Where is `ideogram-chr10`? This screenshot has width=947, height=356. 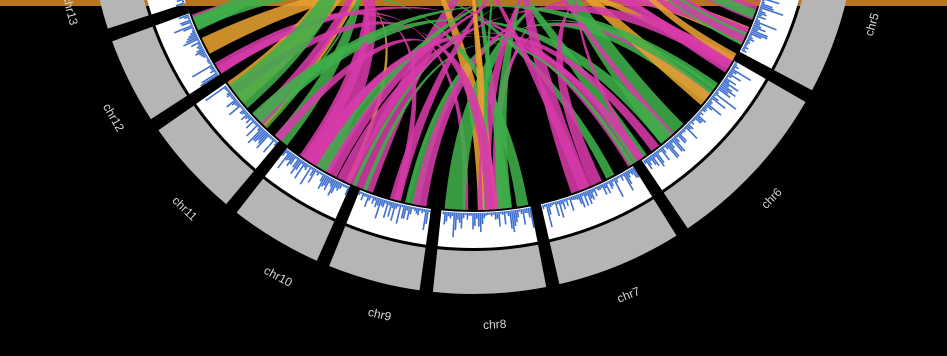
ideogram-chr10 is located at coordinates (285, 219).